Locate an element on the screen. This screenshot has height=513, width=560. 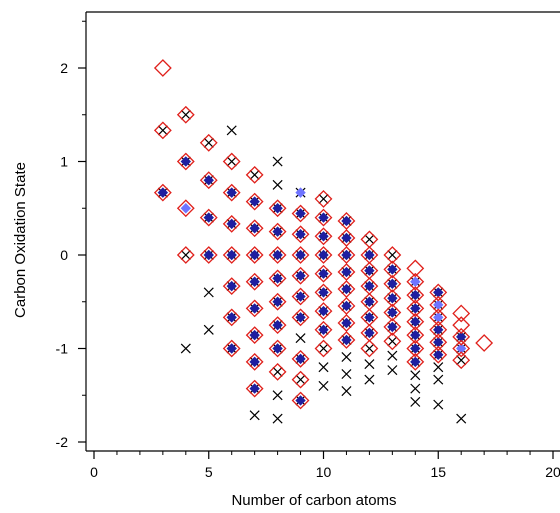
y-tick-label: 0 is located at coordinates (64, 255).